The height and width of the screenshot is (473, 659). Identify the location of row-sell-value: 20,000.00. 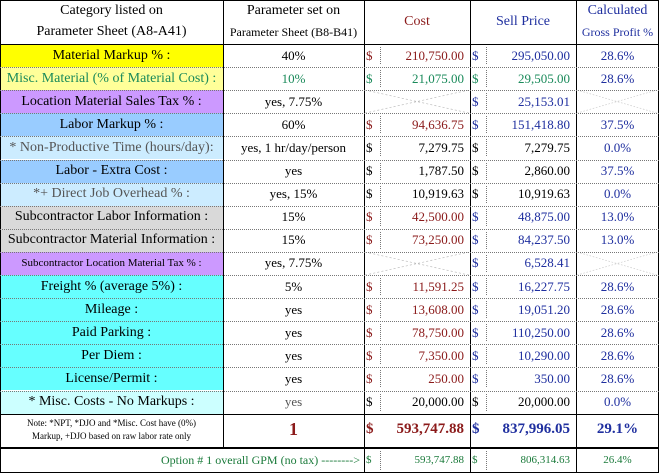
(544, 402).